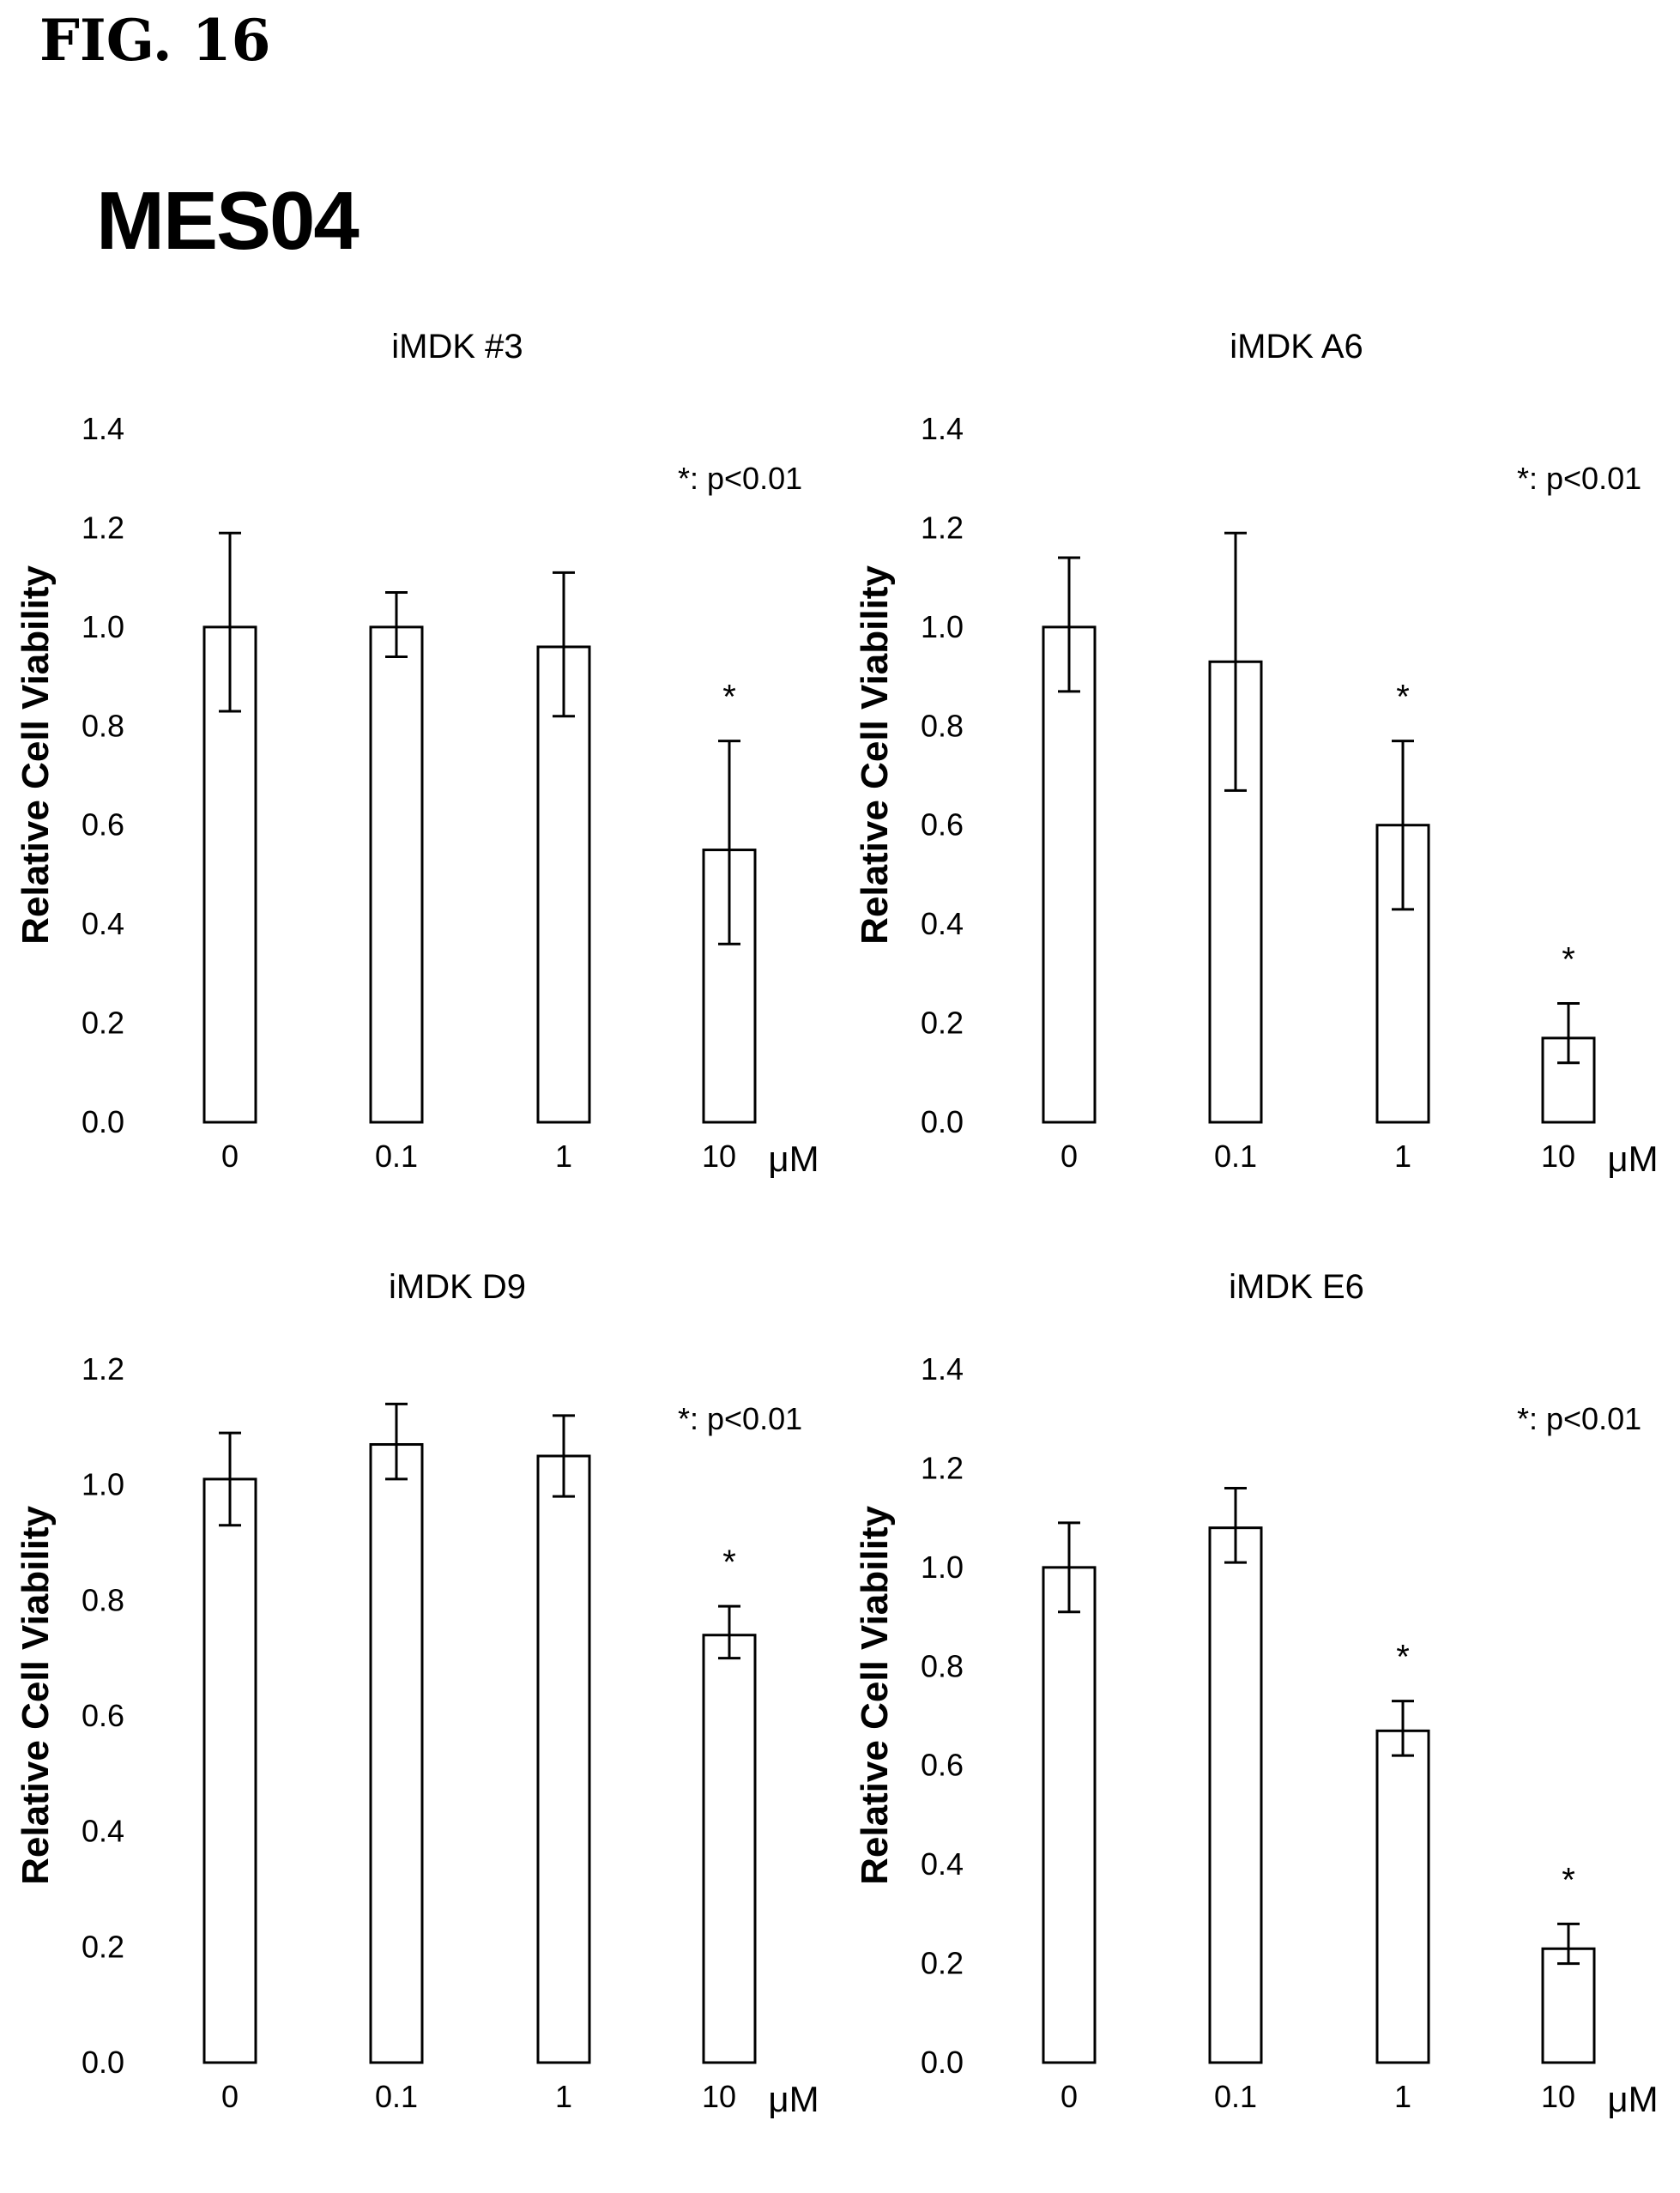 The width and height of the screenshot is (1680, 2193). I want to click on chart-title: iMDK A6, so click(1296, 347).